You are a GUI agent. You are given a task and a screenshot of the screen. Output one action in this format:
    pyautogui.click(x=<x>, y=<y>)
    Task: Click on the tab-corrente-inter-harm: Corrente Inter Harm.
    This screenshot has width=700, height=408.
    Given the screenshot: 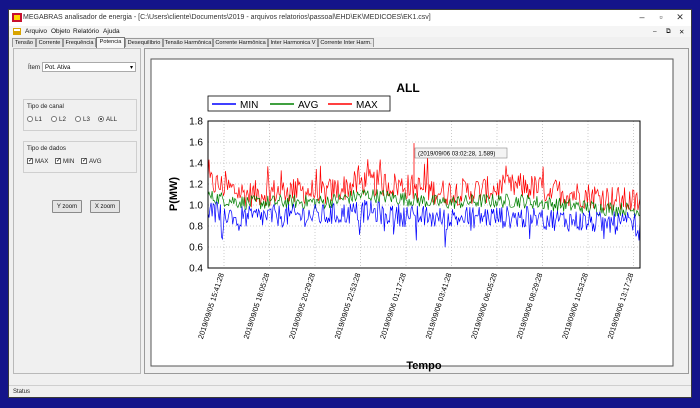 What is the action you would take?
    pyautogui.click(x=346, y=42)
    